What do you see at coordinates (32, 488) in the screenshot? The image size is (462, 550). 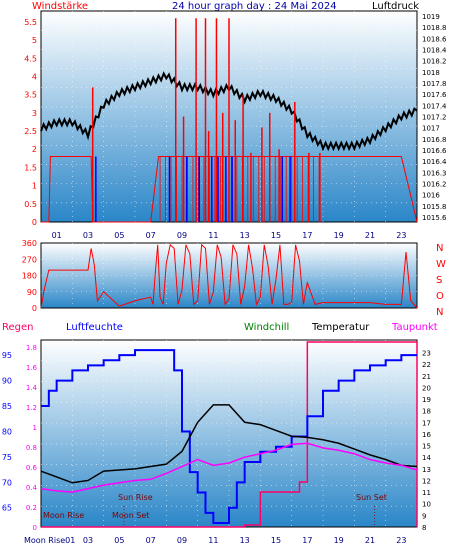 I see `rain-tick-label: 0.4` at bounding box center [32, 488].